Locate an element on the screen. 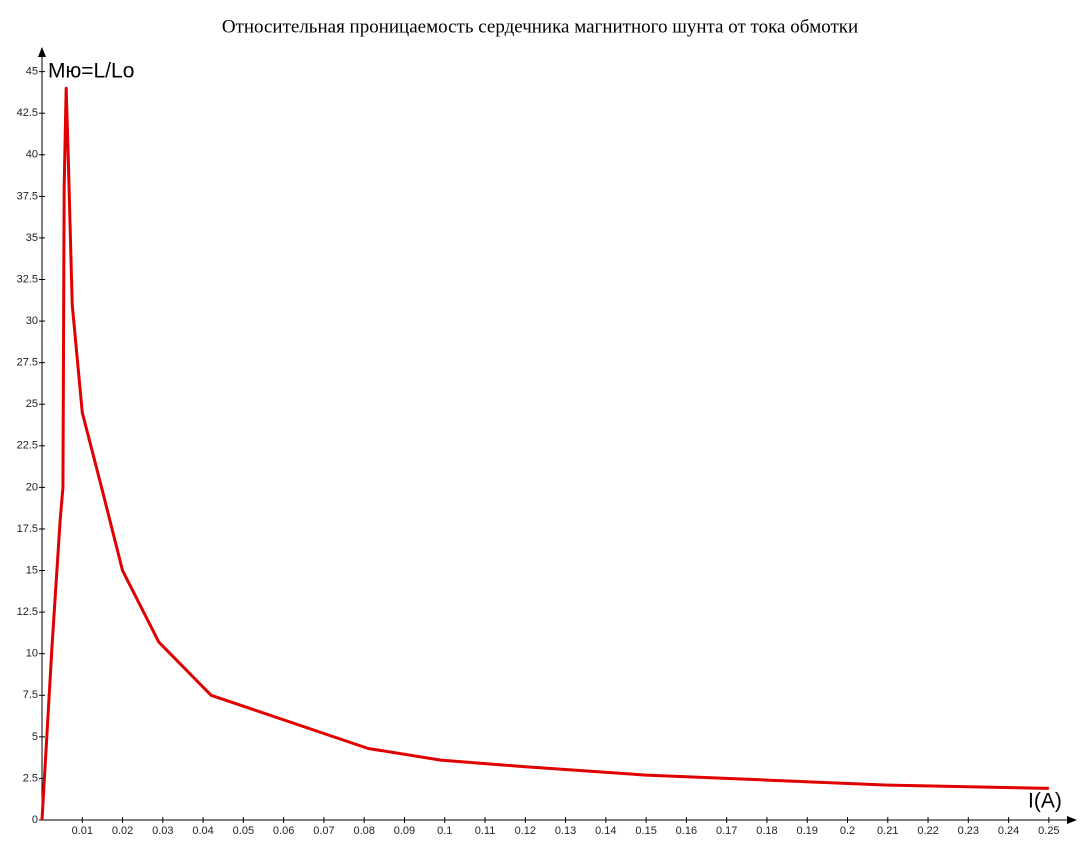 The width and height of the screenshot is (1088, 861). y-tick-label: 37.5 is located at coordinates (27, 196).